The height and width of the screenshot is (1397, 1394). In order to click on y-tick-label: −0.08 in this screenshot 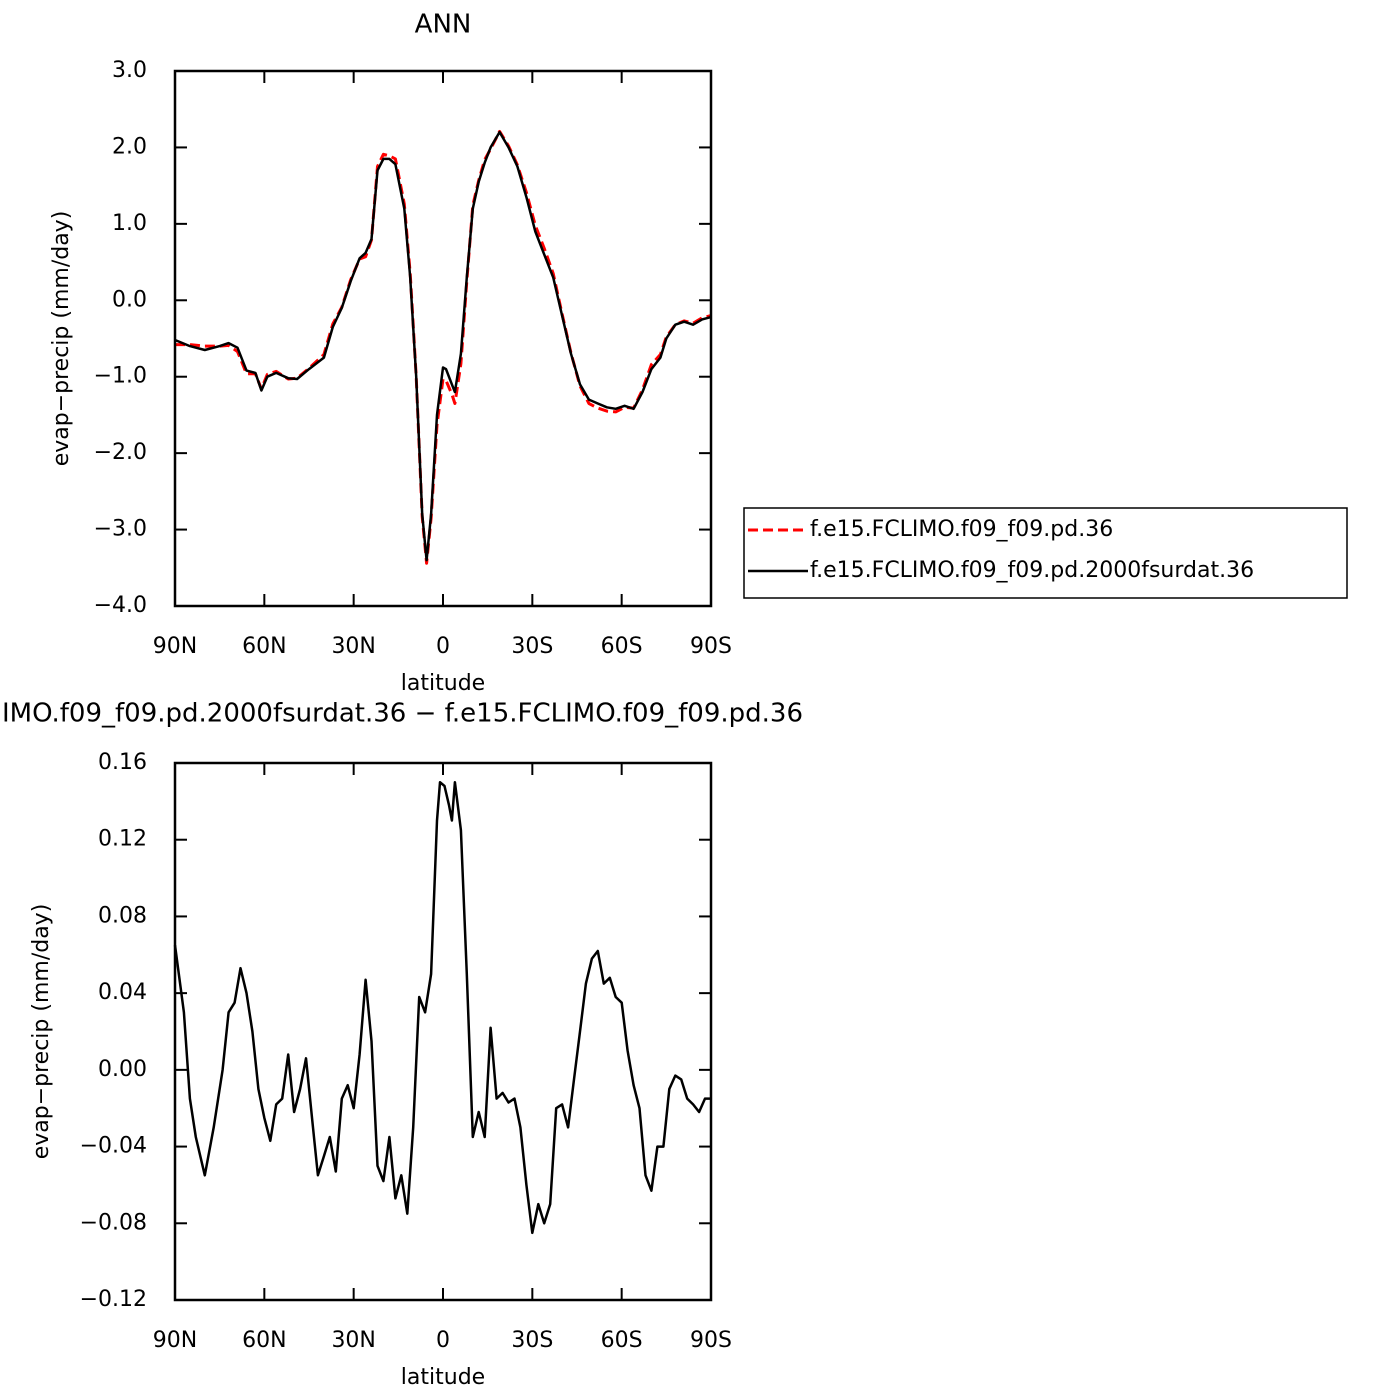, I will do `click(113, 1222)`.